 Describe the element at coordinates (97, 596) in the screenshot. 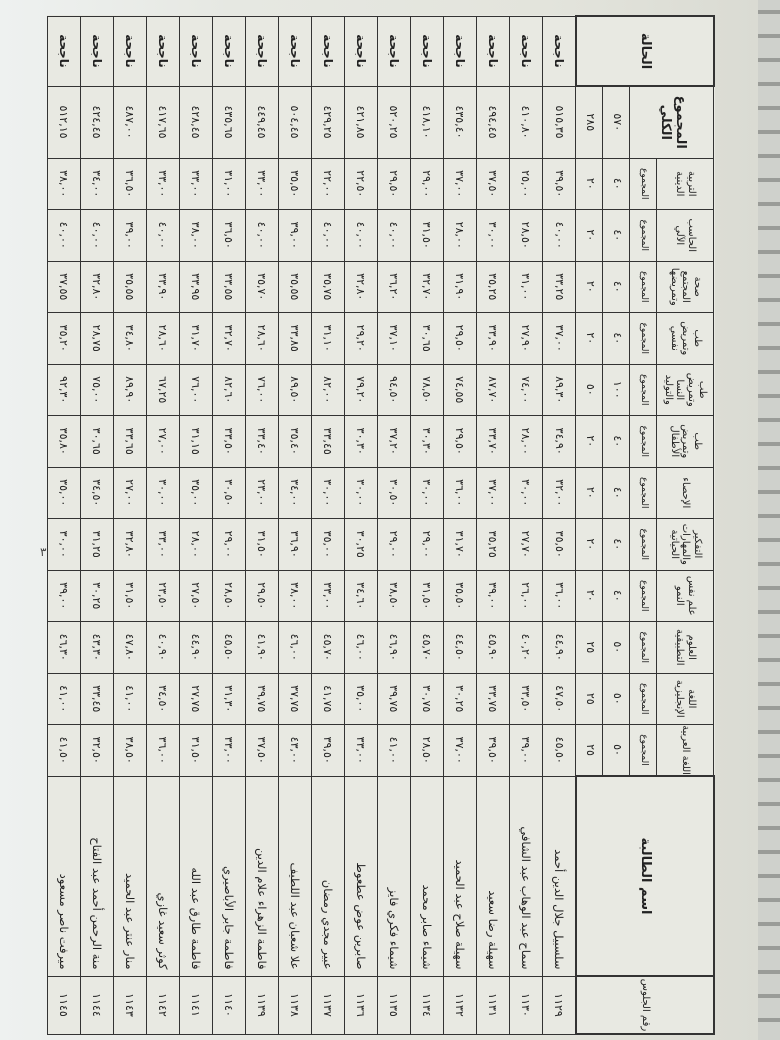

I see `subject-score: ٣٠,٢٥` at that location.